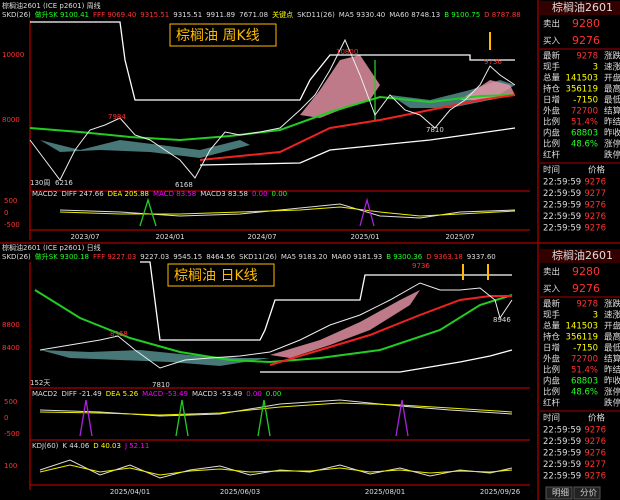 Image resolution: width=620 pixels, height=500 pixels. I want to click on price-line, so click(276, 325).